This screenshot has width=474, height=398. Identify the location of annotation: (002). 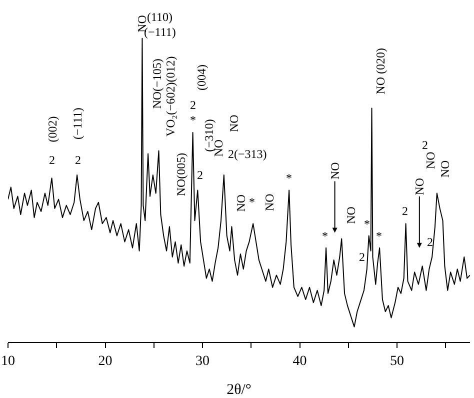
(52, 129).